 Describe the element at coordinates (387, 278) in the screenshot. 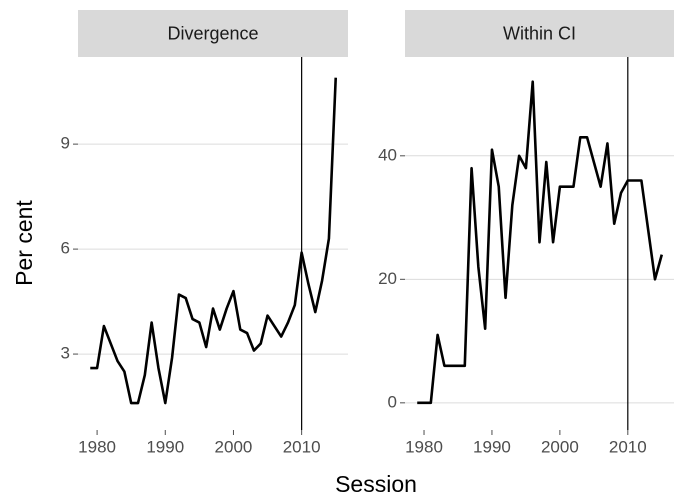

I see `y-tick-label: 20` at that location.